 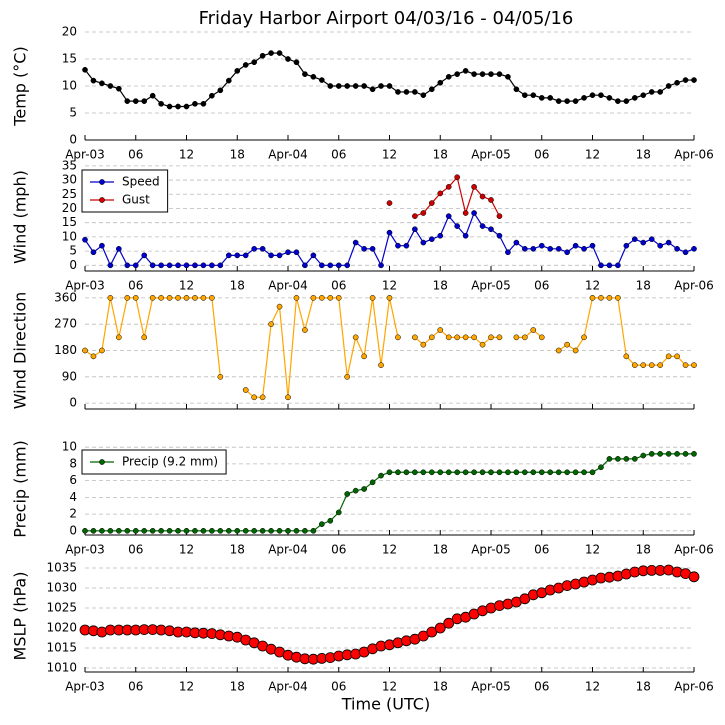 I want to click on legend: Precip (9.2 mm), so click(x=154, y=462).